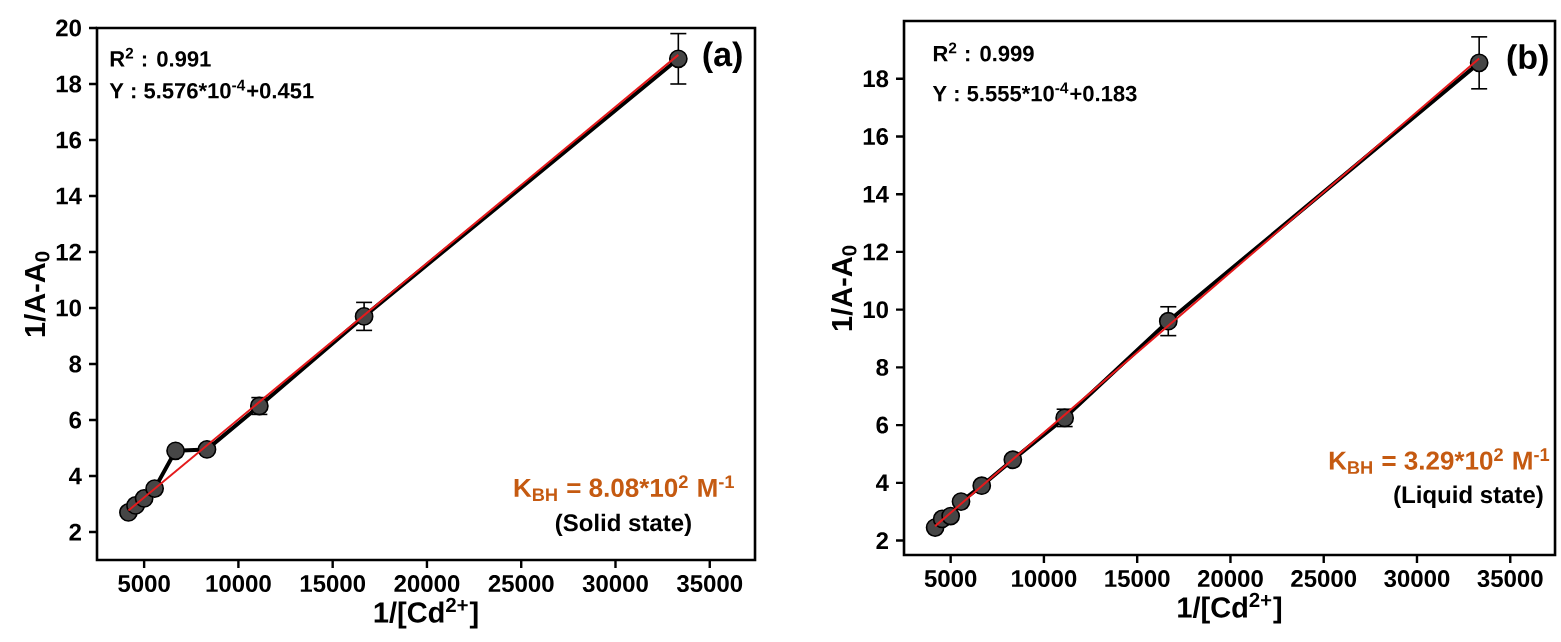 The image size is (1561, 642). What do you see at coordinates (68, 28) in the screenshot?
I see `y-tick-label: 20` at bounding box center [68, 28].